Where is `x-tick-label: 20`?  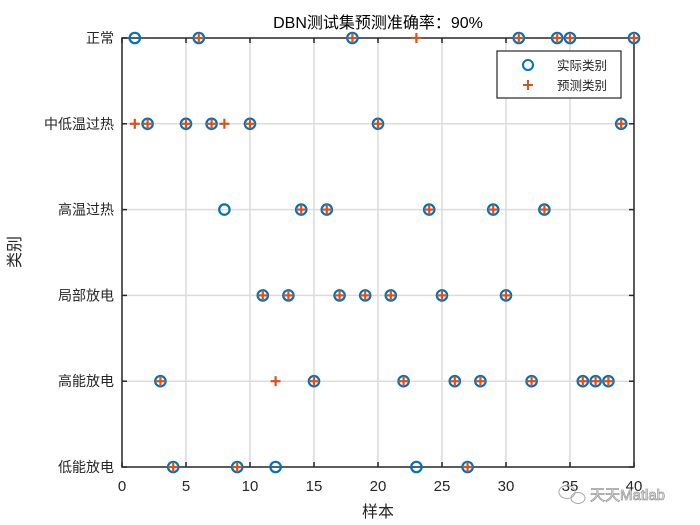 x-tick-label: 20 is located at coordinates (378, 486).